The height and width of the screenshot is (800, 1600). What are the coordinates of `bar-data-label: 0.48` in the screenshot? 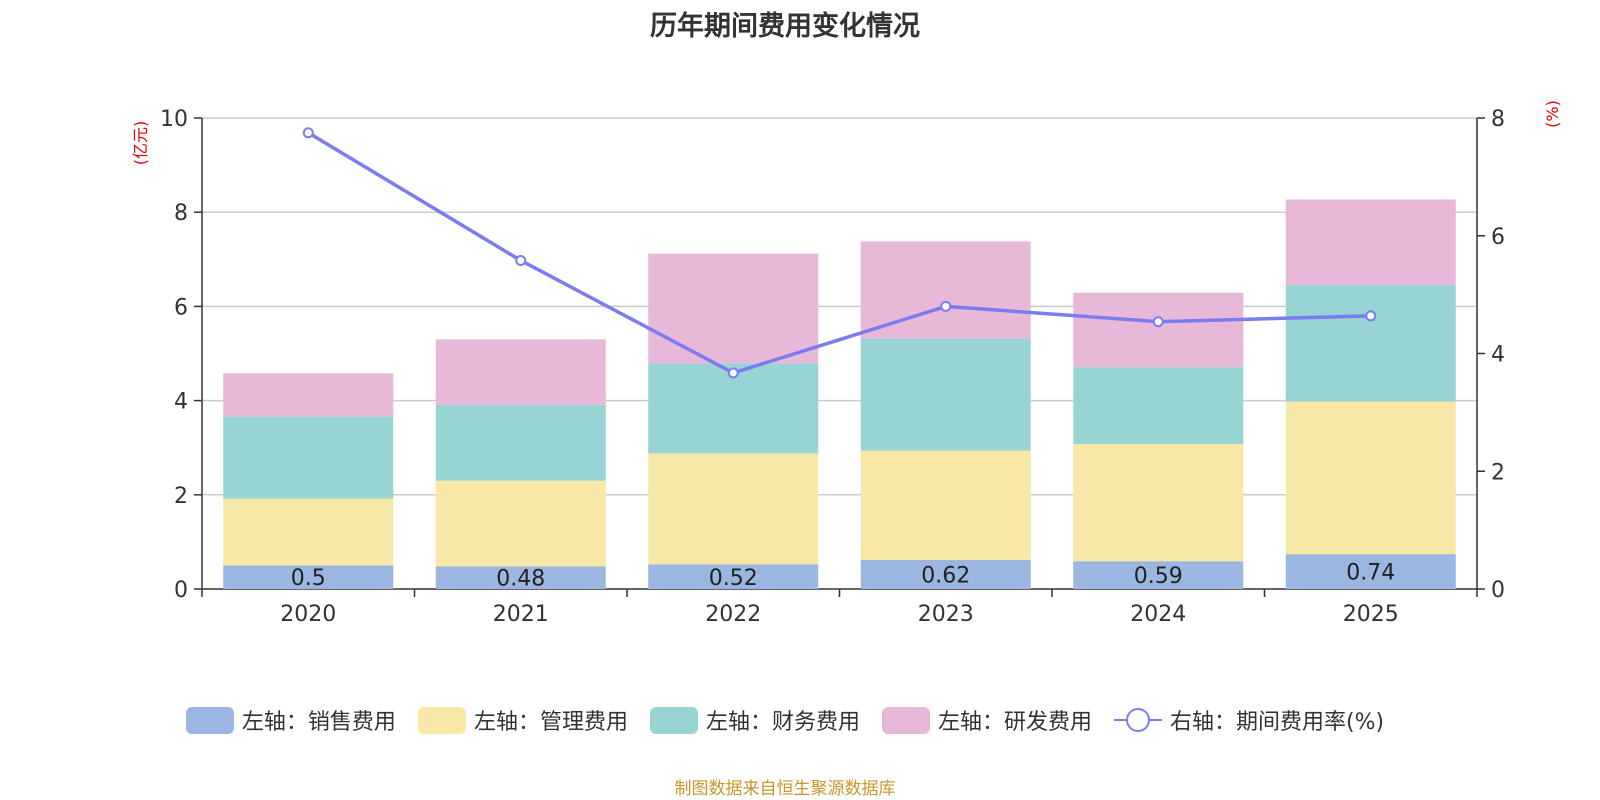 It's located at (520, 579).